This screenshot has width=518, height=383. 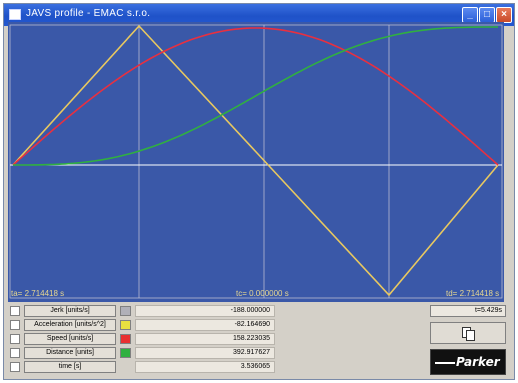 What do you see at coordinates (15, 325) in the screenshot?
I see `acceleration-checkbox` at bounding box center [15, 325].